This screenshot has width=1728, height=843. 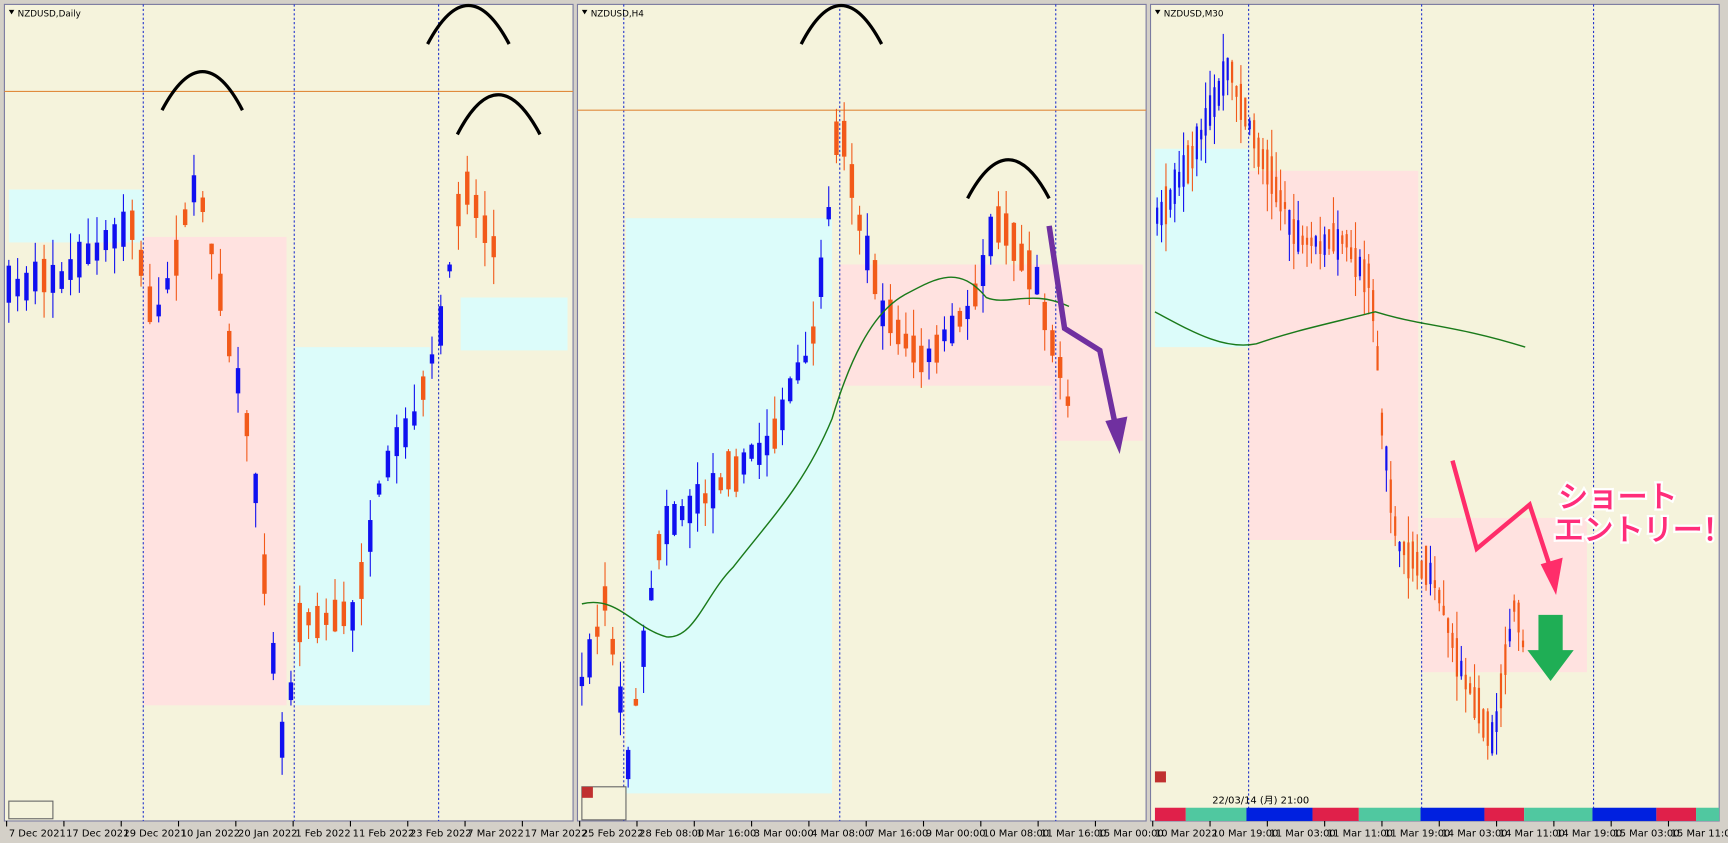 I want to click on session-bar, so click(x=1437, y=814).